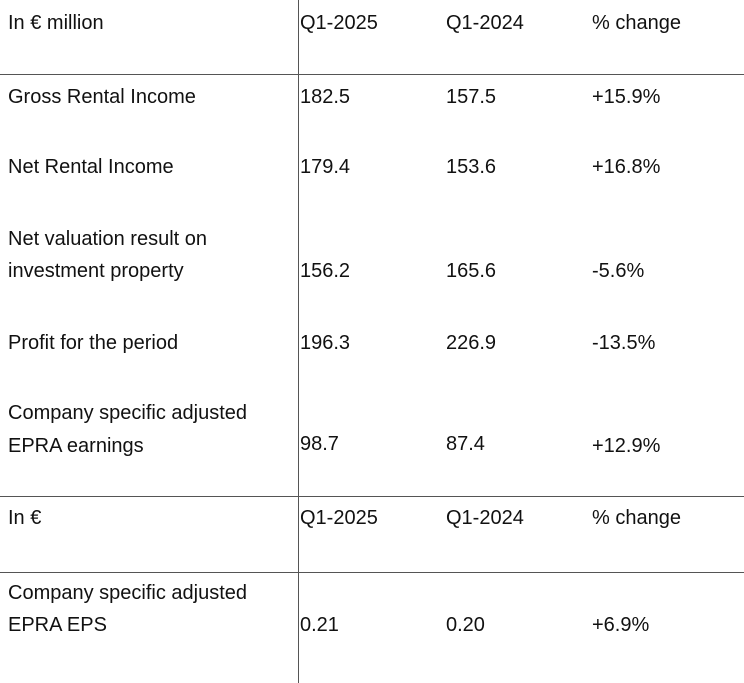  What do you see at coordinates (298, 341) in the screenshot?
I see `column-divider` at bounding box center [298, 341].